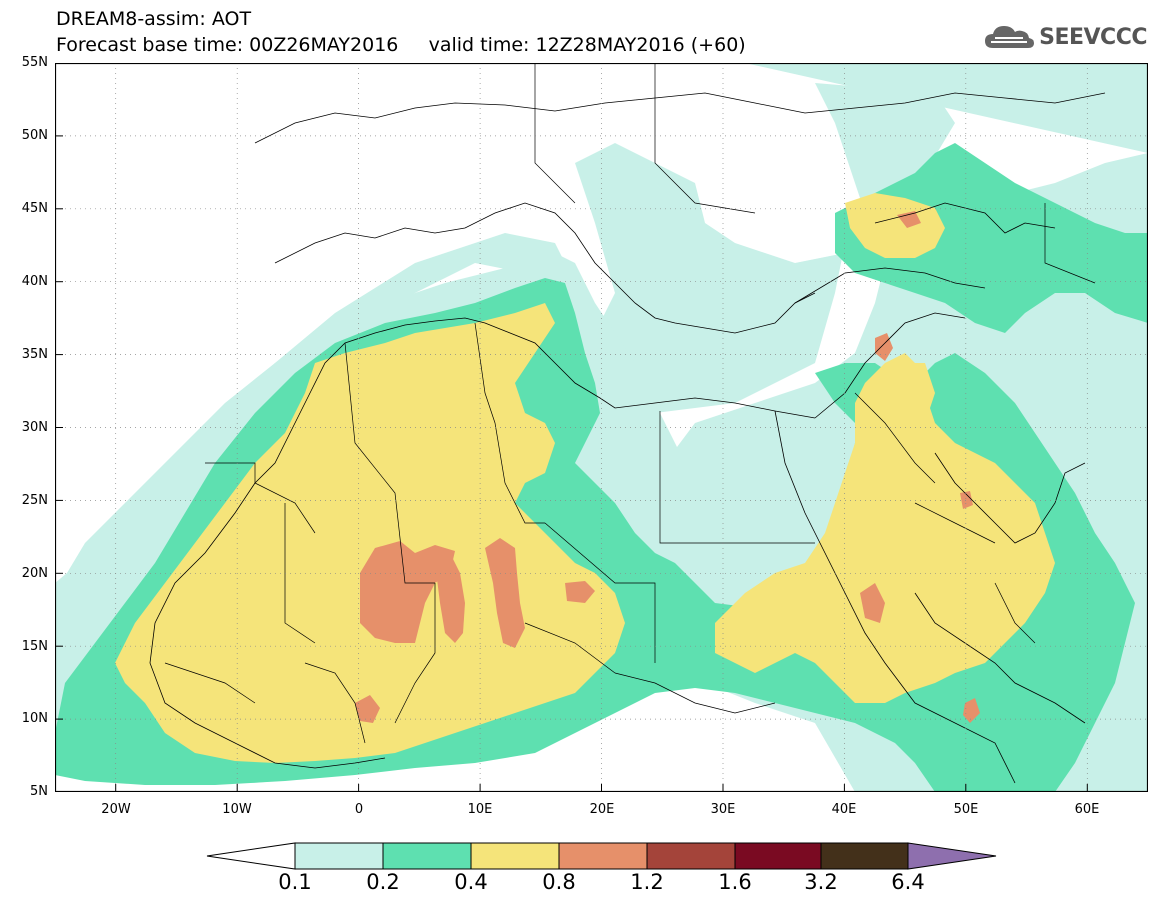 The image size is (1165, 905). Describe the element at coordinates (383, 882) in the screenshot. I see `colorbar-label: 0.2` at that location.